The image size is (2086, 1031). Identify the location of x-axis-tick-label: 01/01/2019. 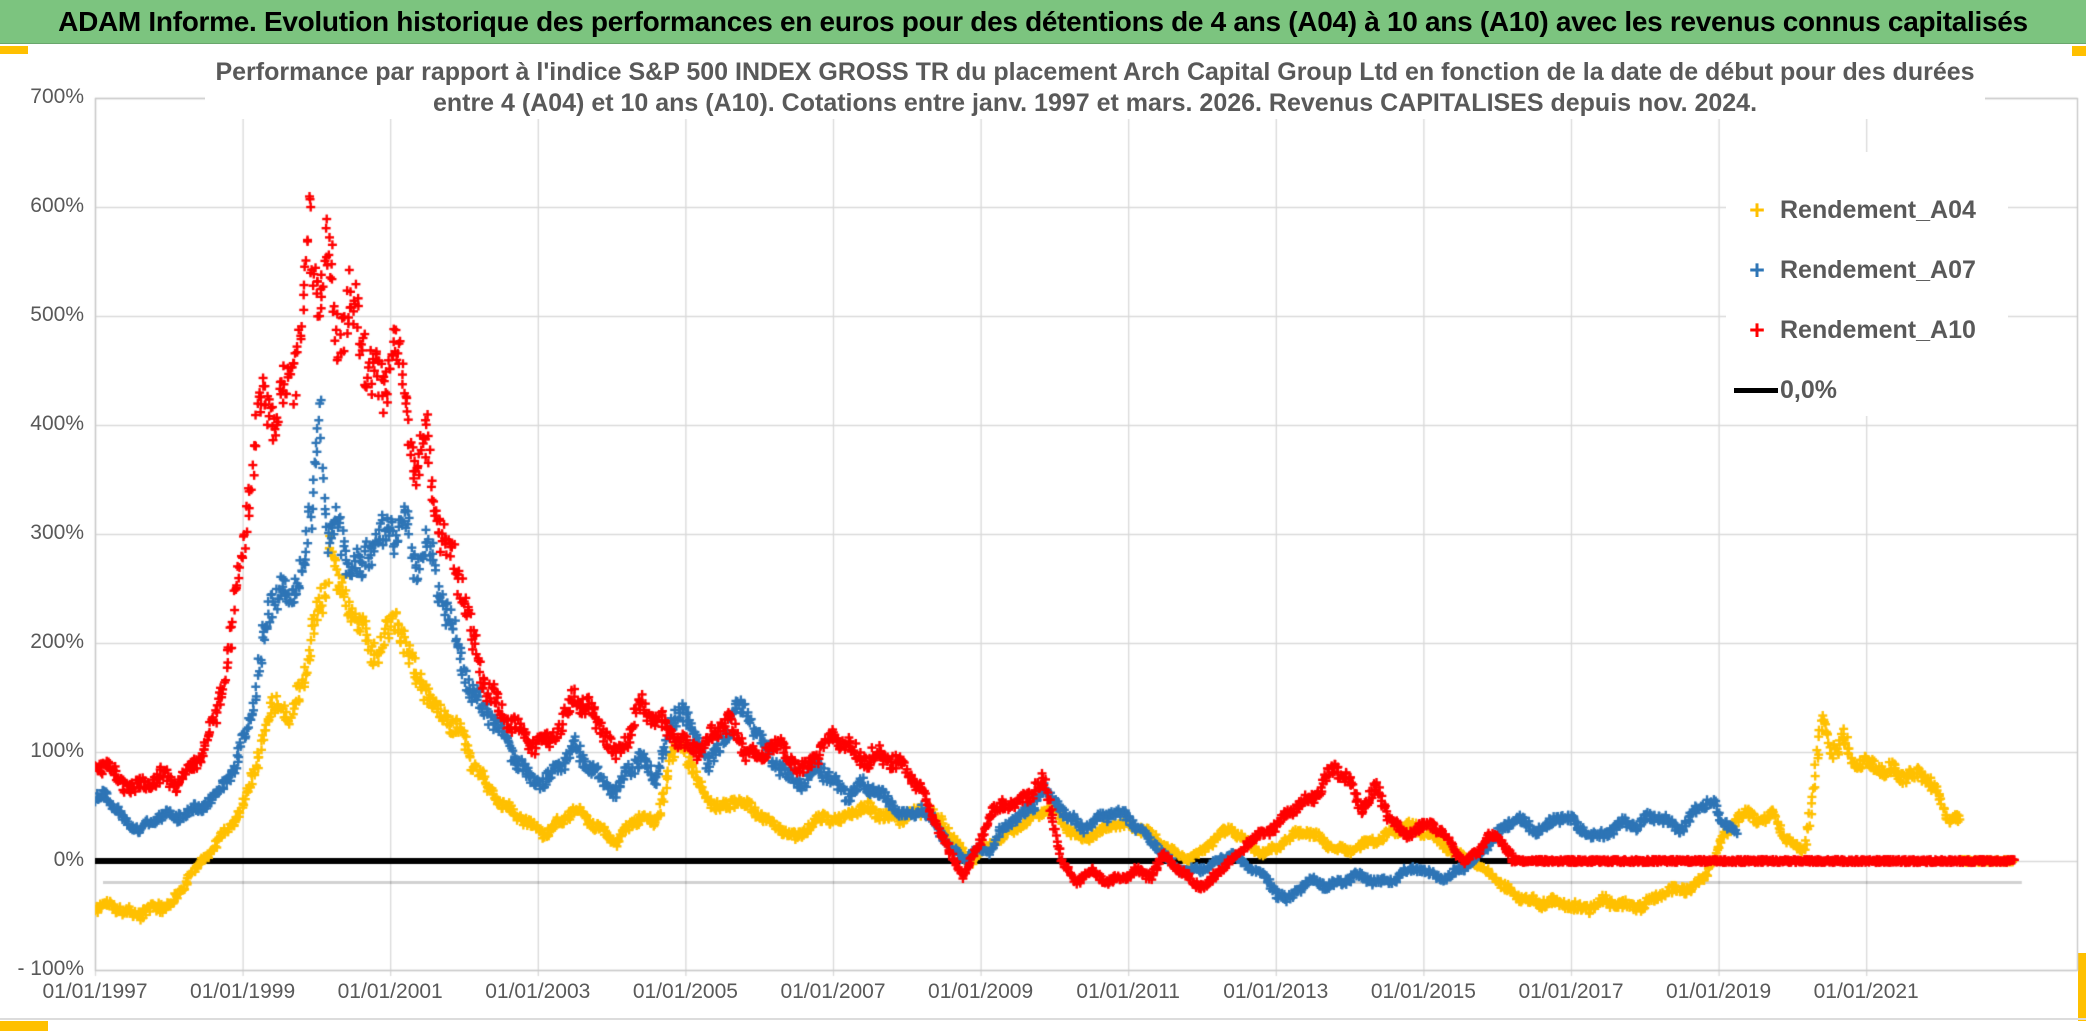
(1719, 991).